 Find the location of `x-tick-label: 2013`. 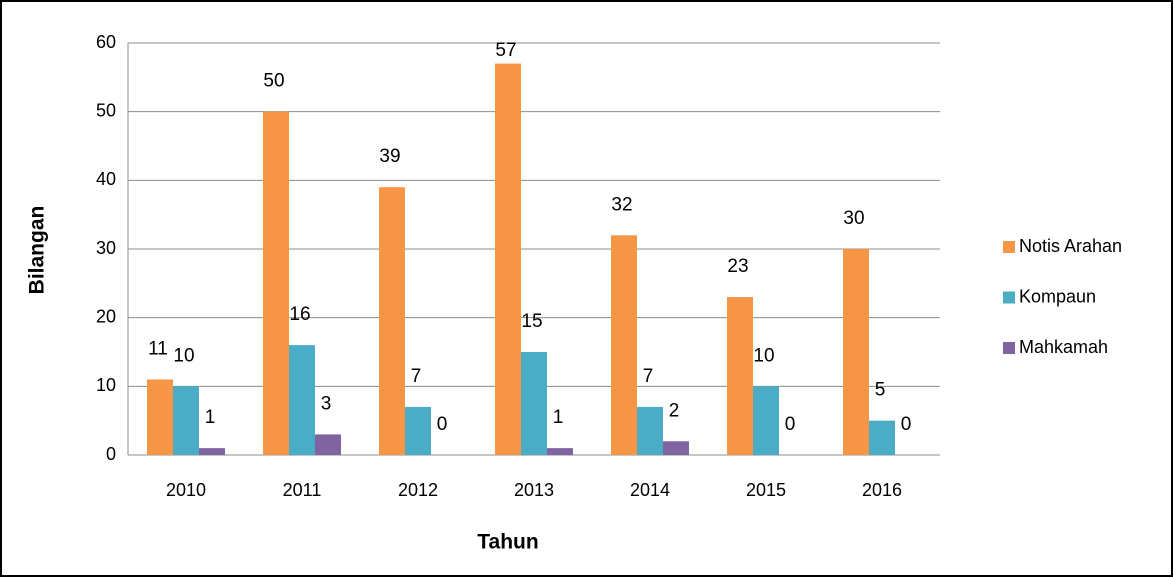

x-tick-label: 2013 is located at coordinates (534, 490).